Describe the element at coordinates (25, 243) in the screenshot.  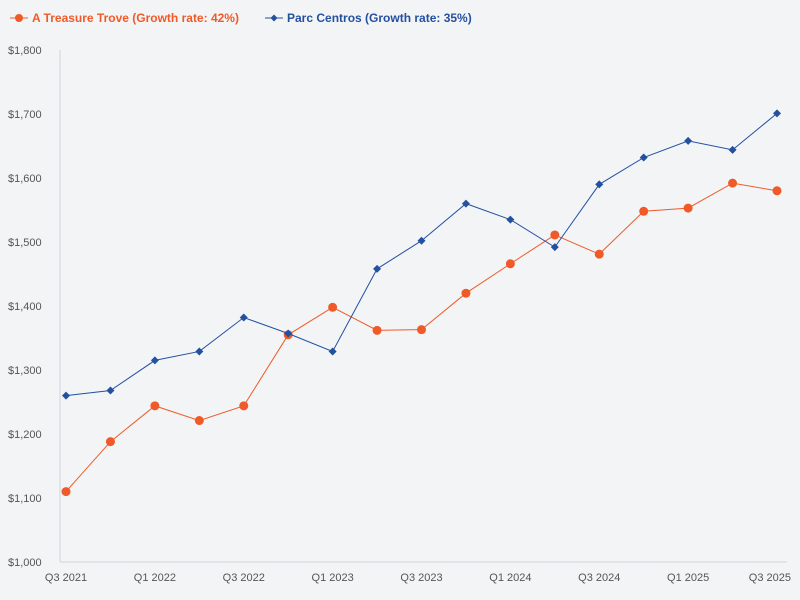
I see `y-tick-label: $1,500` at that location.